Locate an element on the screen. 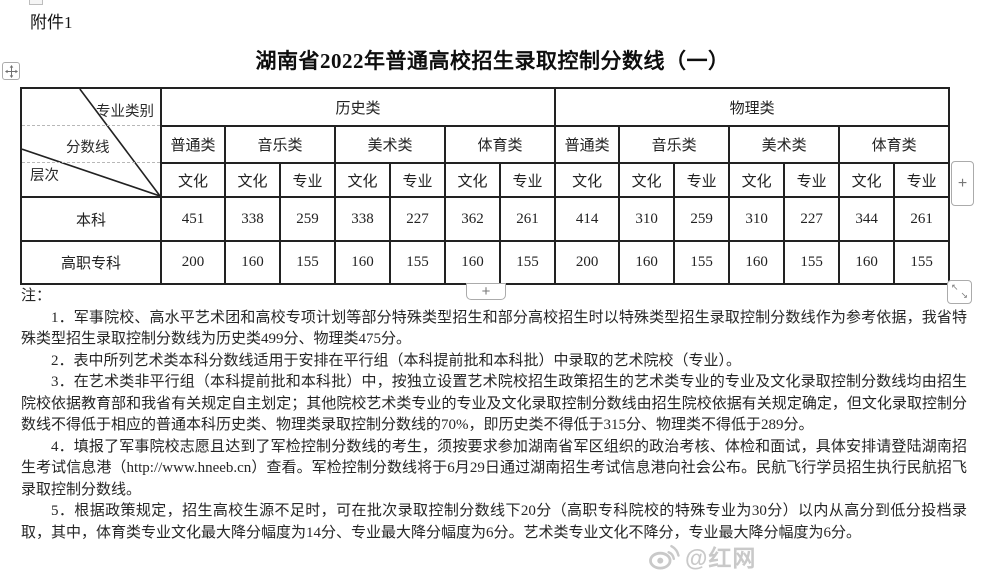 The height and width of the screenshot is (580, 985). move-icon is located at coordinates (11, 71).